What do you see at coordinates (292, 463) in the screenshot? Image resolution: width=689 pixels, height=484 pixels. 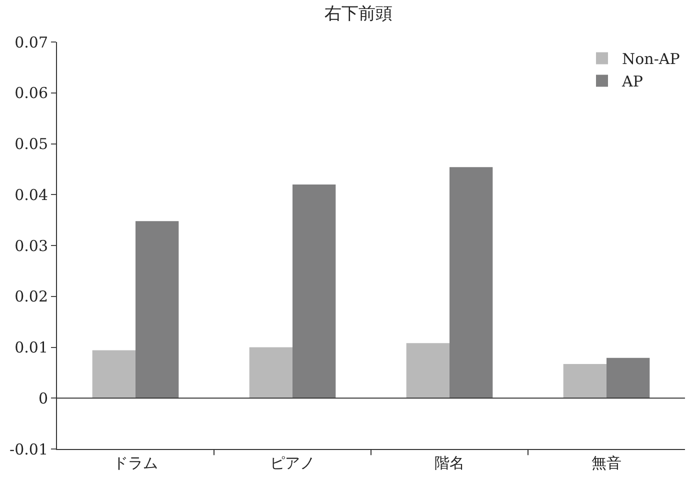 I see `x-tick-label: ピアノ` at bounding box center [292, 463].